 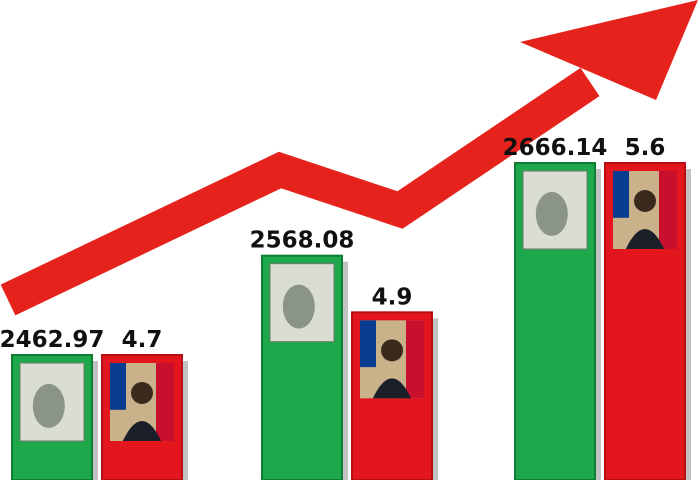 What do you see at coordinates (302, 241) in the screenshot?
I see `value-label: 2568.08` at bounding box center [302, 241].